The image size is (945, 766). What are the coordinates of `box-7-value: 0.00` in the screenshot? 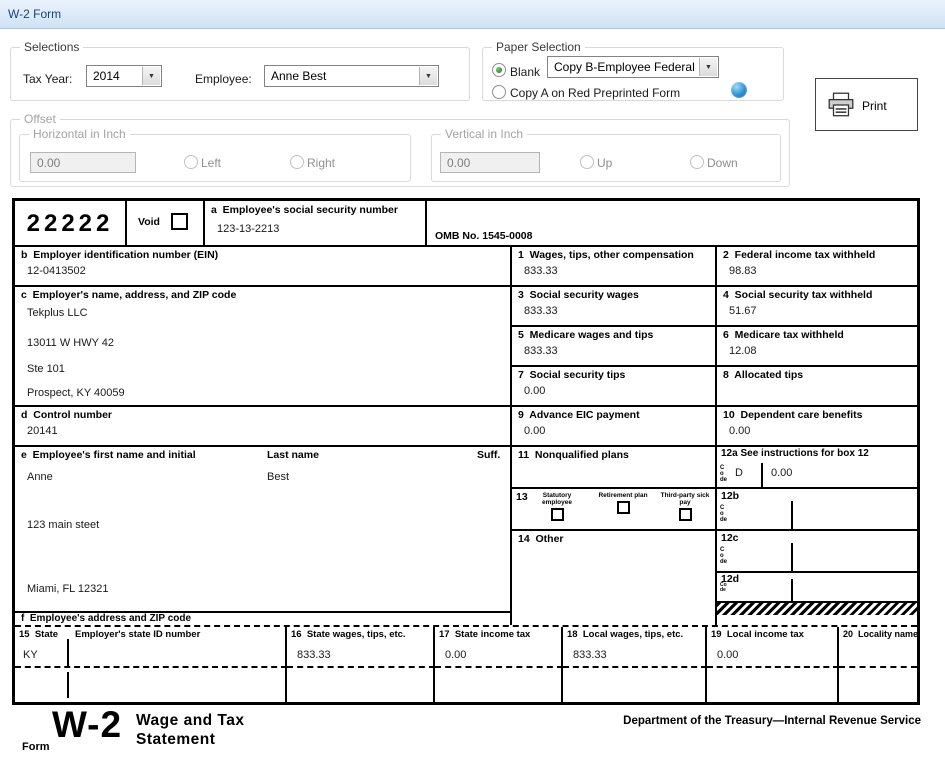 It's located at (535, 391).